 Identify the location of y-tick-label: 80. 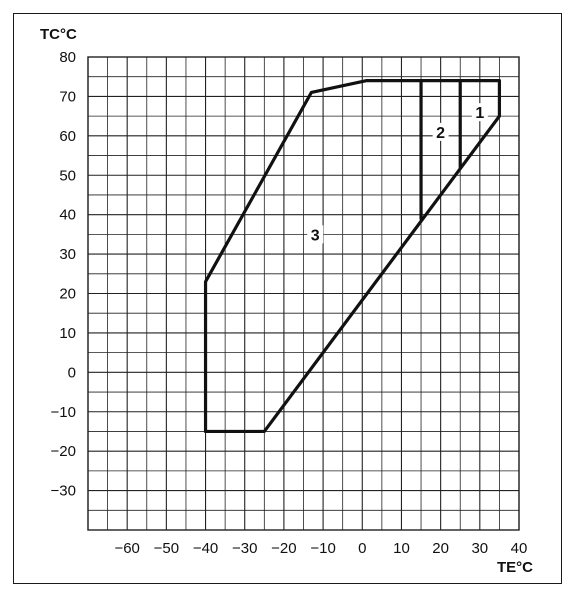
(67, 57).